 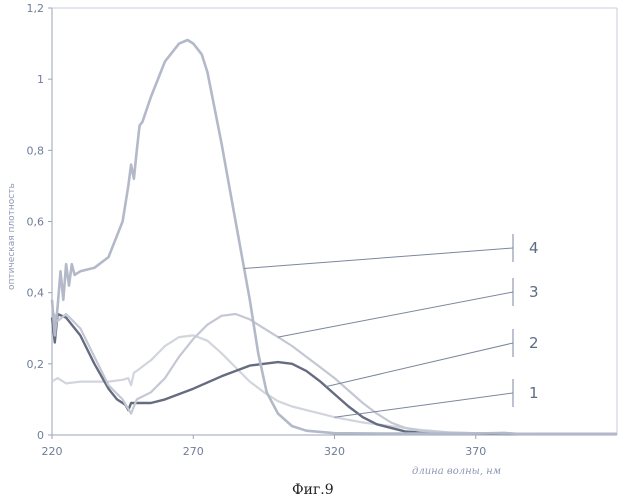 What do you see at coordinates (456, 471) in the screenshot?
I see `x-axis-title: длина волны, нм` at bounding box center [456, 471].